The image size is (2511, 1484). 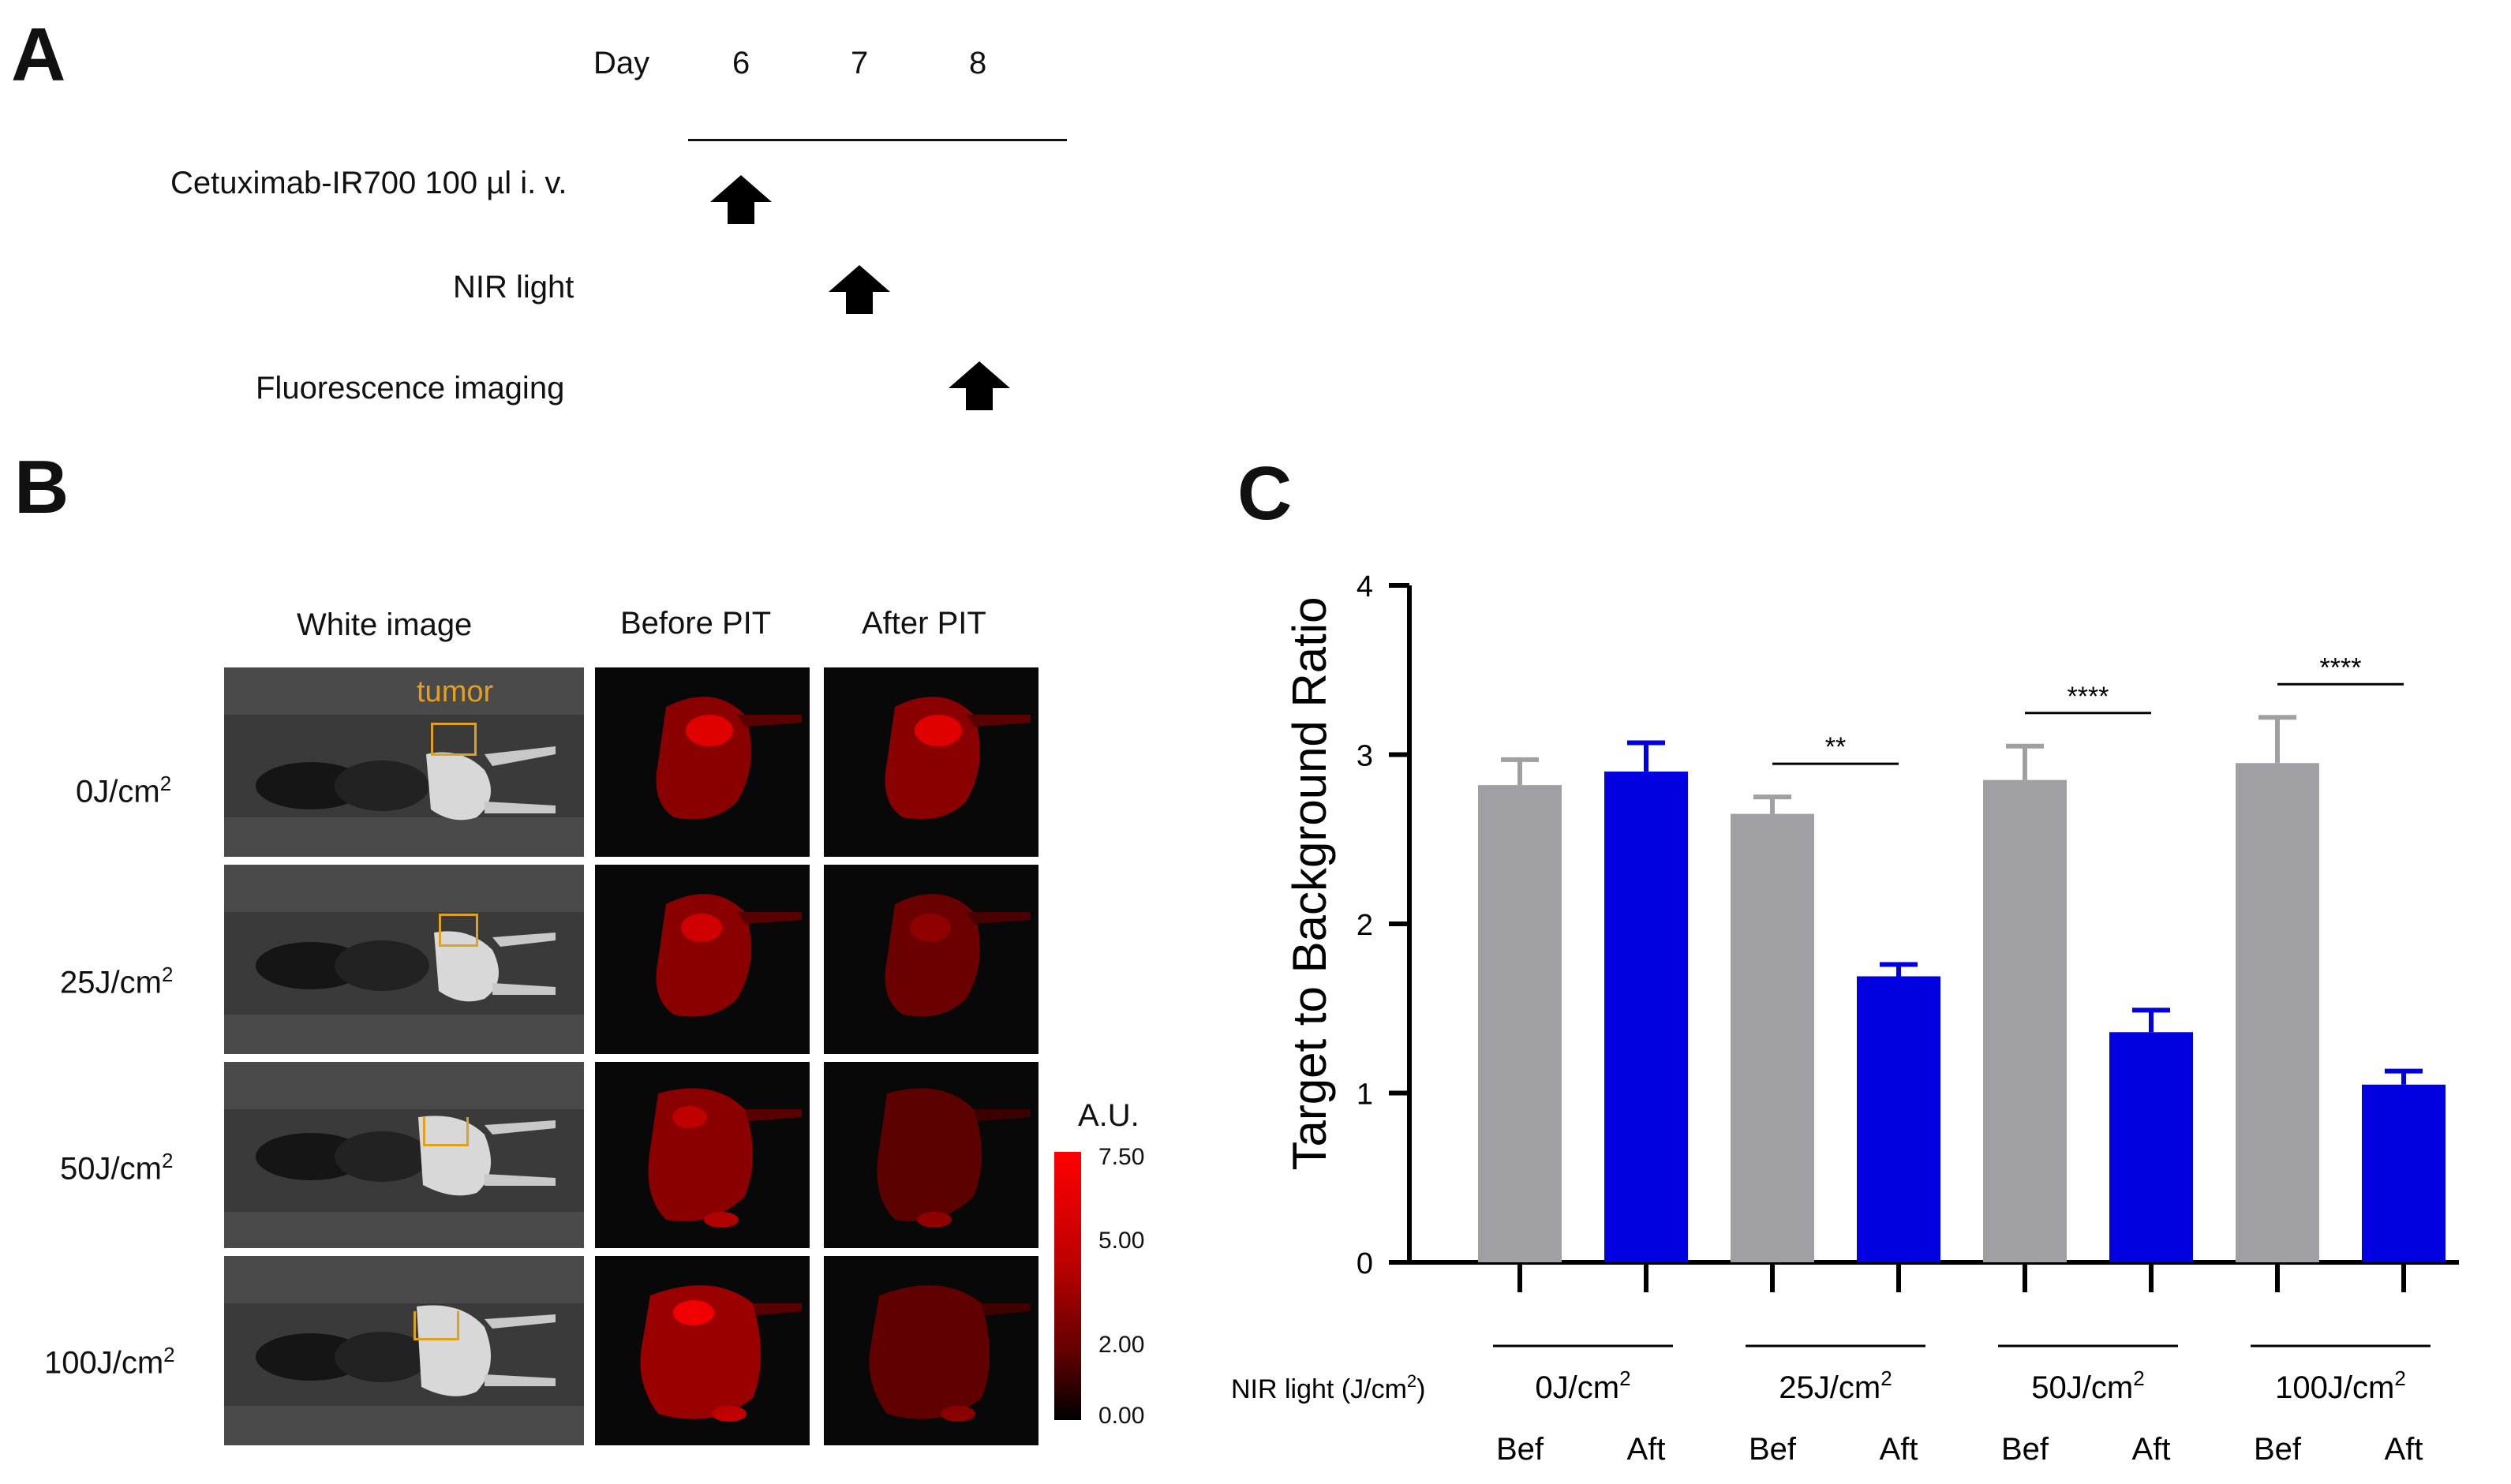 I want to click on panel-label-c: C, so click(x=1265, y=493).